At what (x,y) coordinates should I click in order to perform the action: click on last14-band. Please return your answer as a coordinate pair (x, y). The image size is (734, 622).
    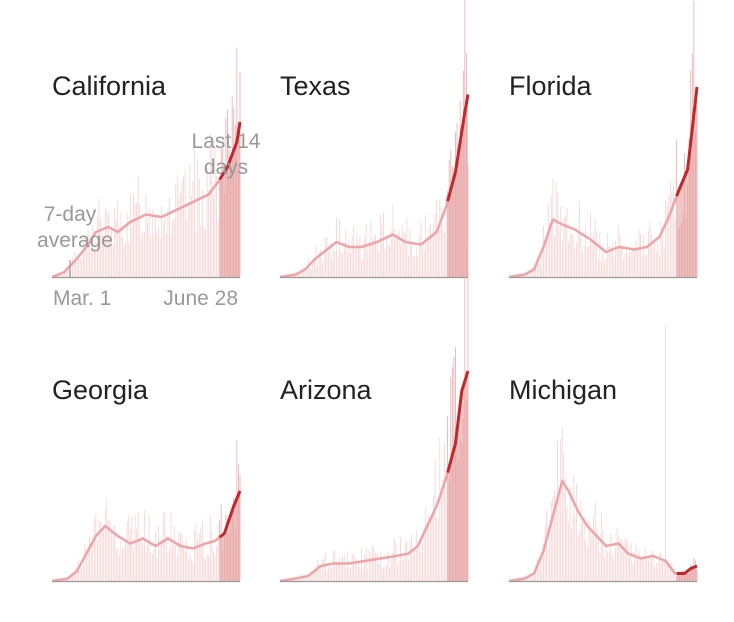
    Looking at the image, I should click on (229, 199).